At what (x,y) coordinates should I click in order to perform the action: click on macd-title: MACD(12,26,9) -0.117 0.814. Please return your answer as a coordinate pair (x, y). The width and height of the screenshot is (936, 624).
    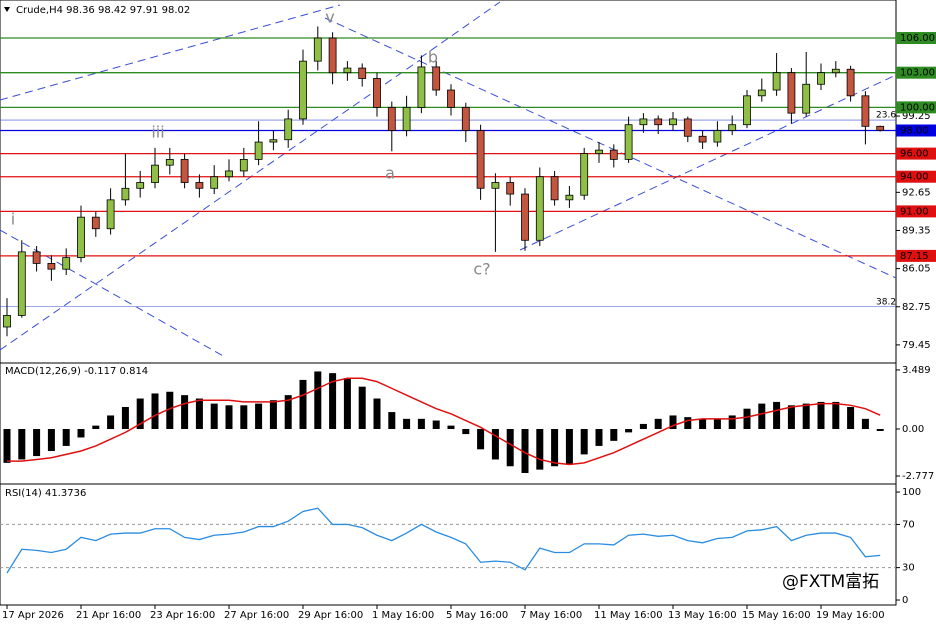
    Looking at the image, I should click on (76, 371).